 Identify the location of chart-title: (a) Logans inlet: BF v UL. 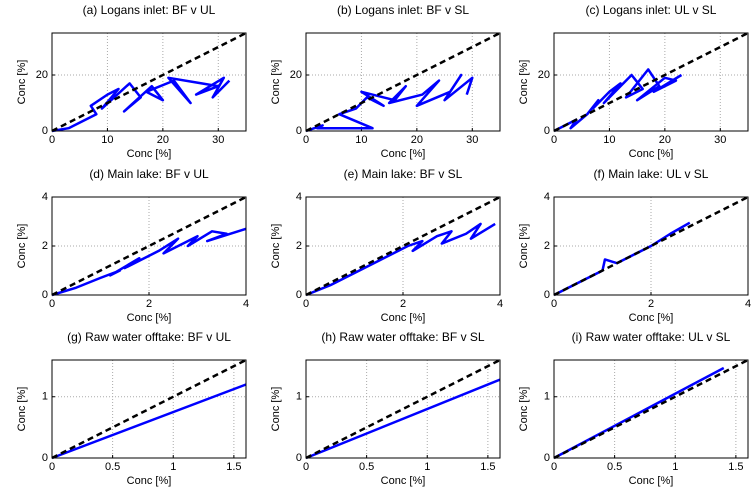
(149, 10).